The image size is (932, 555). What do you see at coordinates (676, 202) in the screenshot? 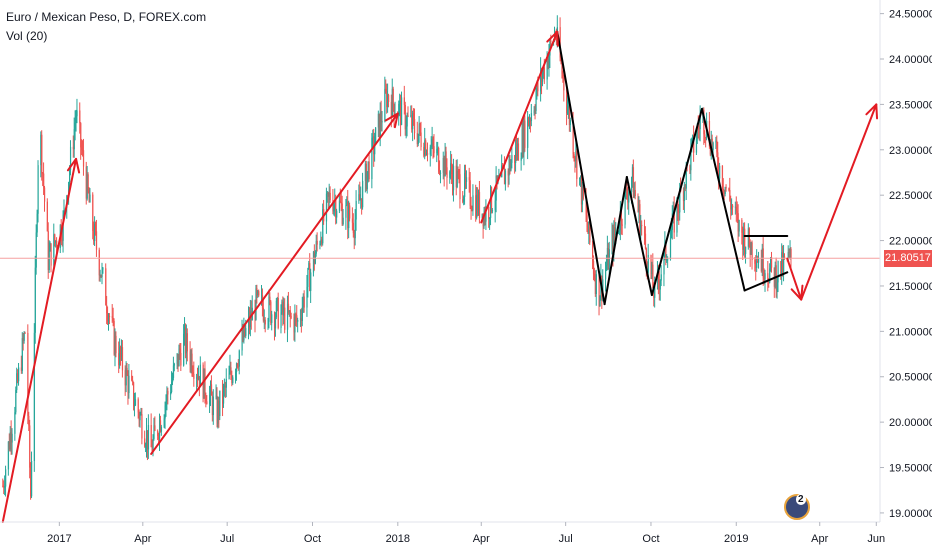
I see `pattern-line` at bounding box center [676, 202].